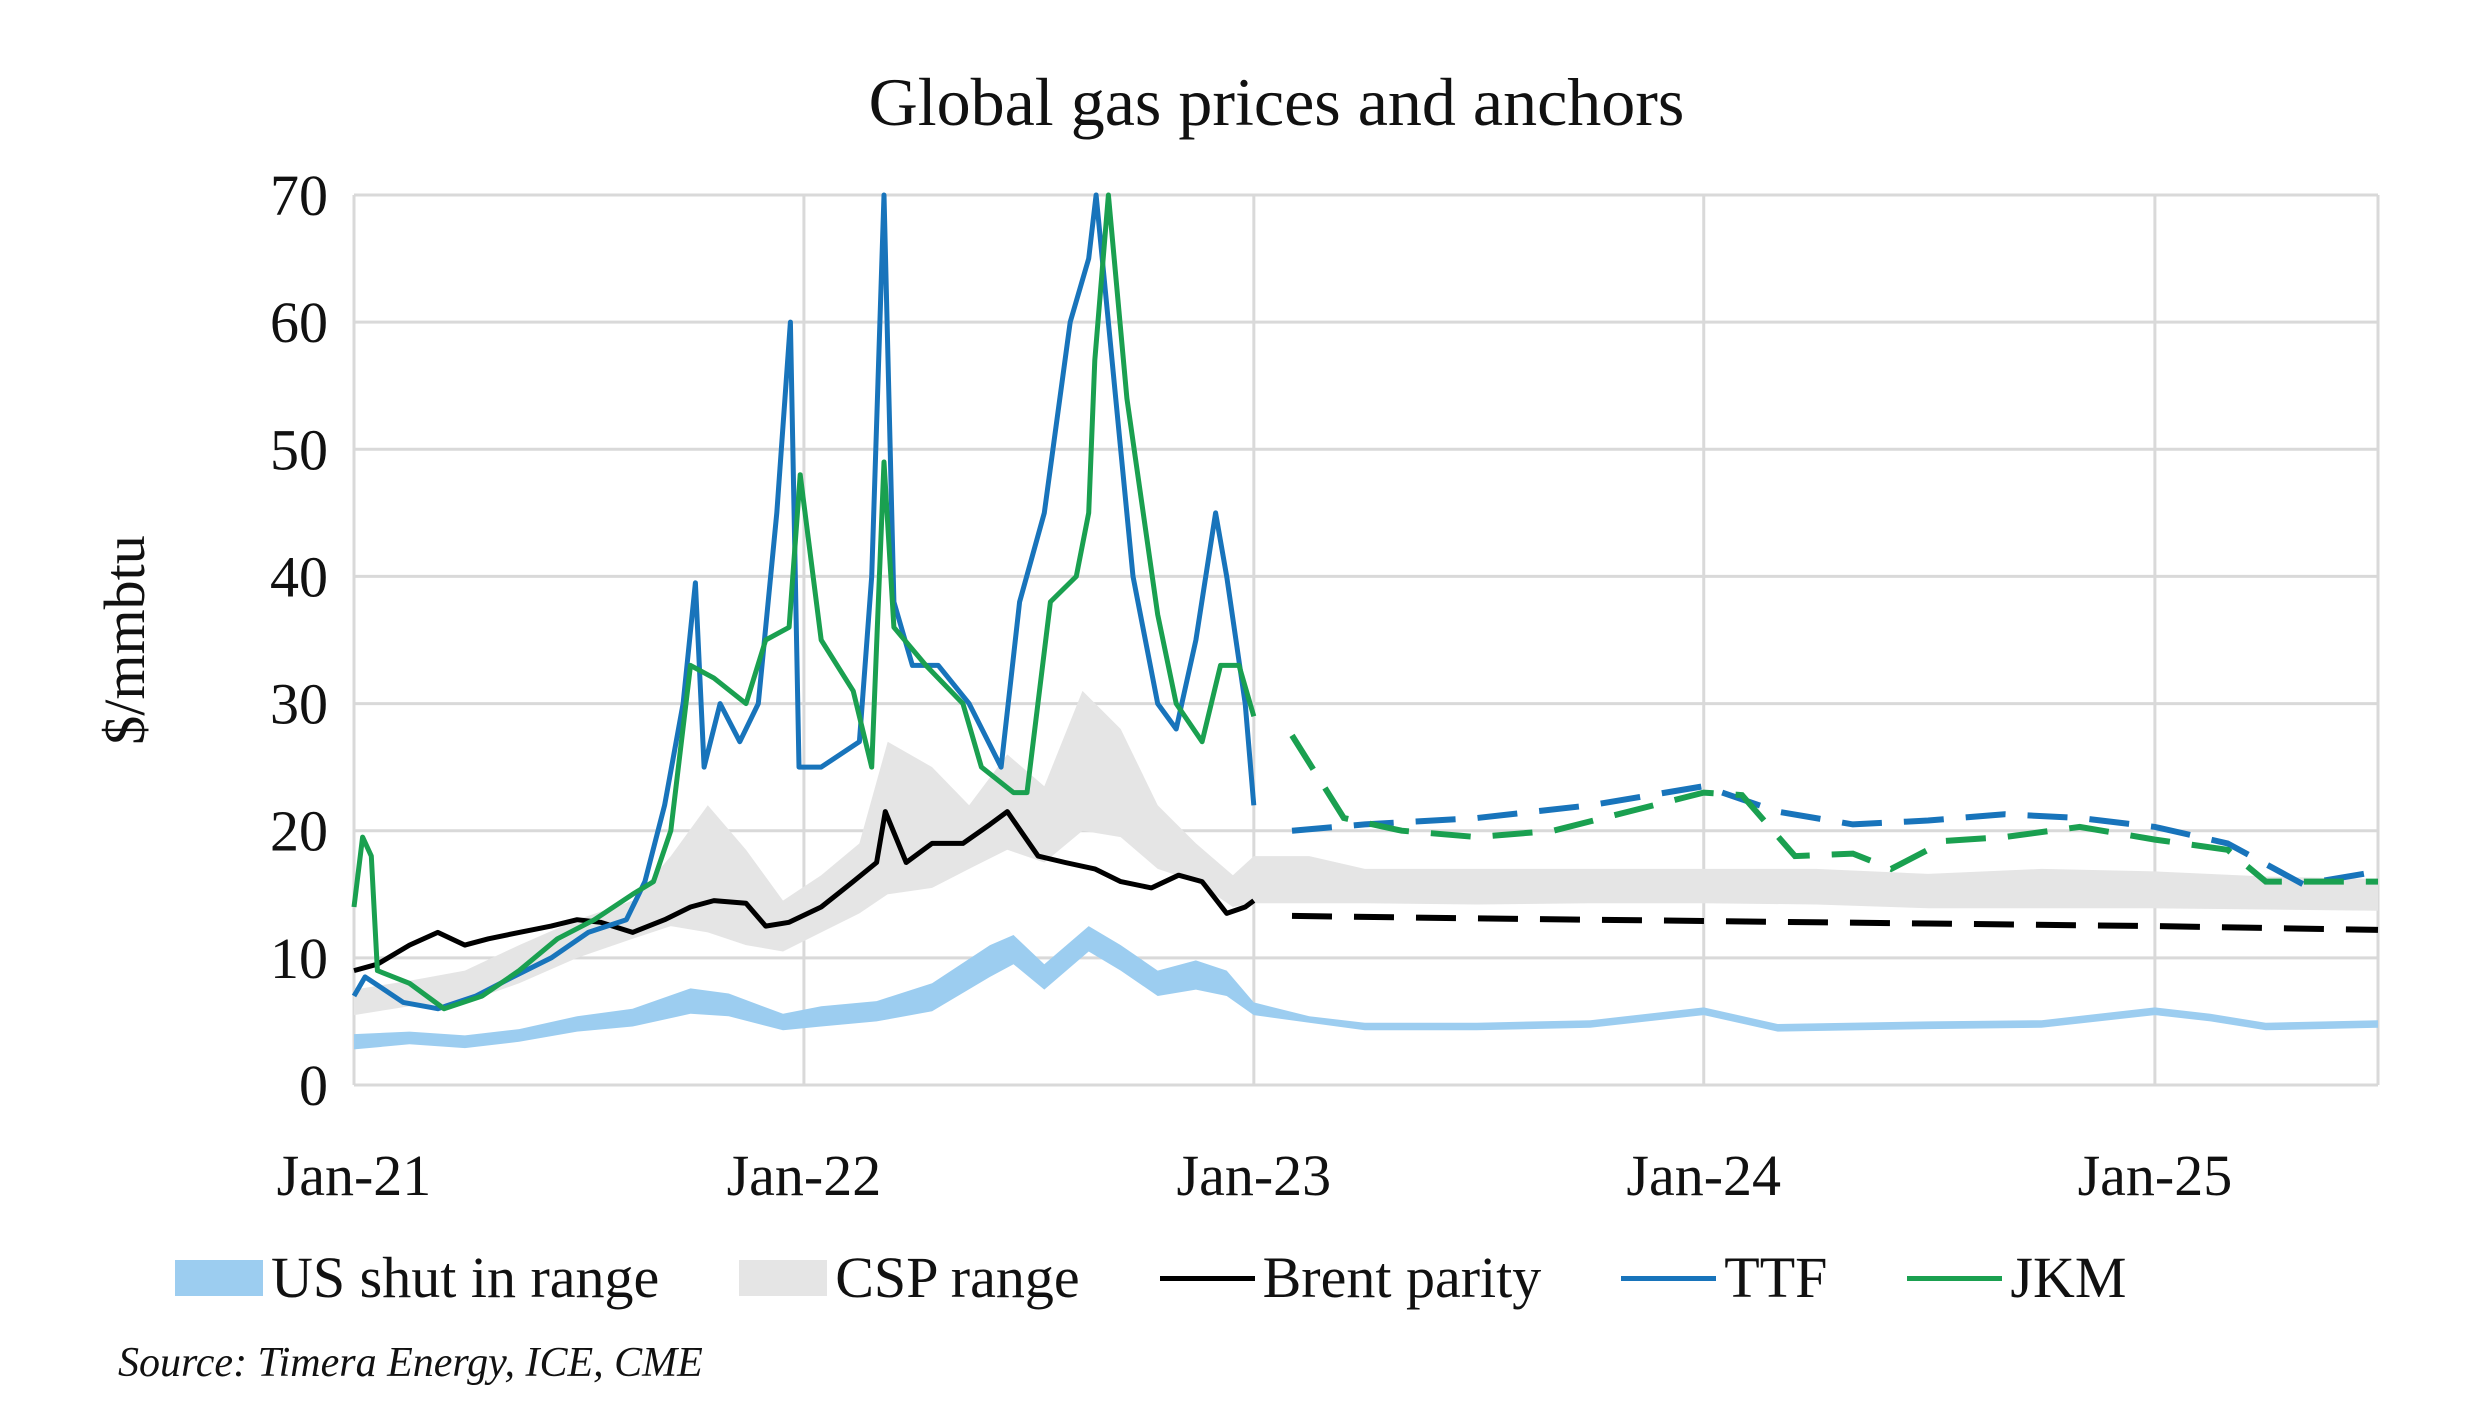 This screenshot has width=2473, height=1423. What do you see at coordinates (354, 1175) in the screenshot?
I see `x-tick-label: Jan-21` at bounding box center [354, 1175].